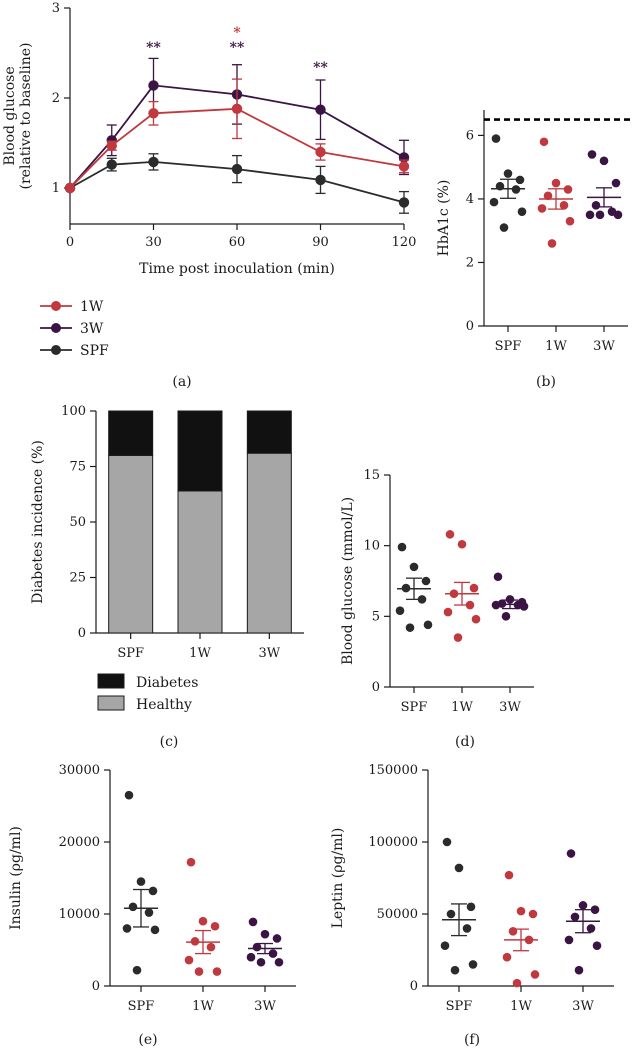  I want to click on x-tick-label-e: 1W, so click(203, 1006).